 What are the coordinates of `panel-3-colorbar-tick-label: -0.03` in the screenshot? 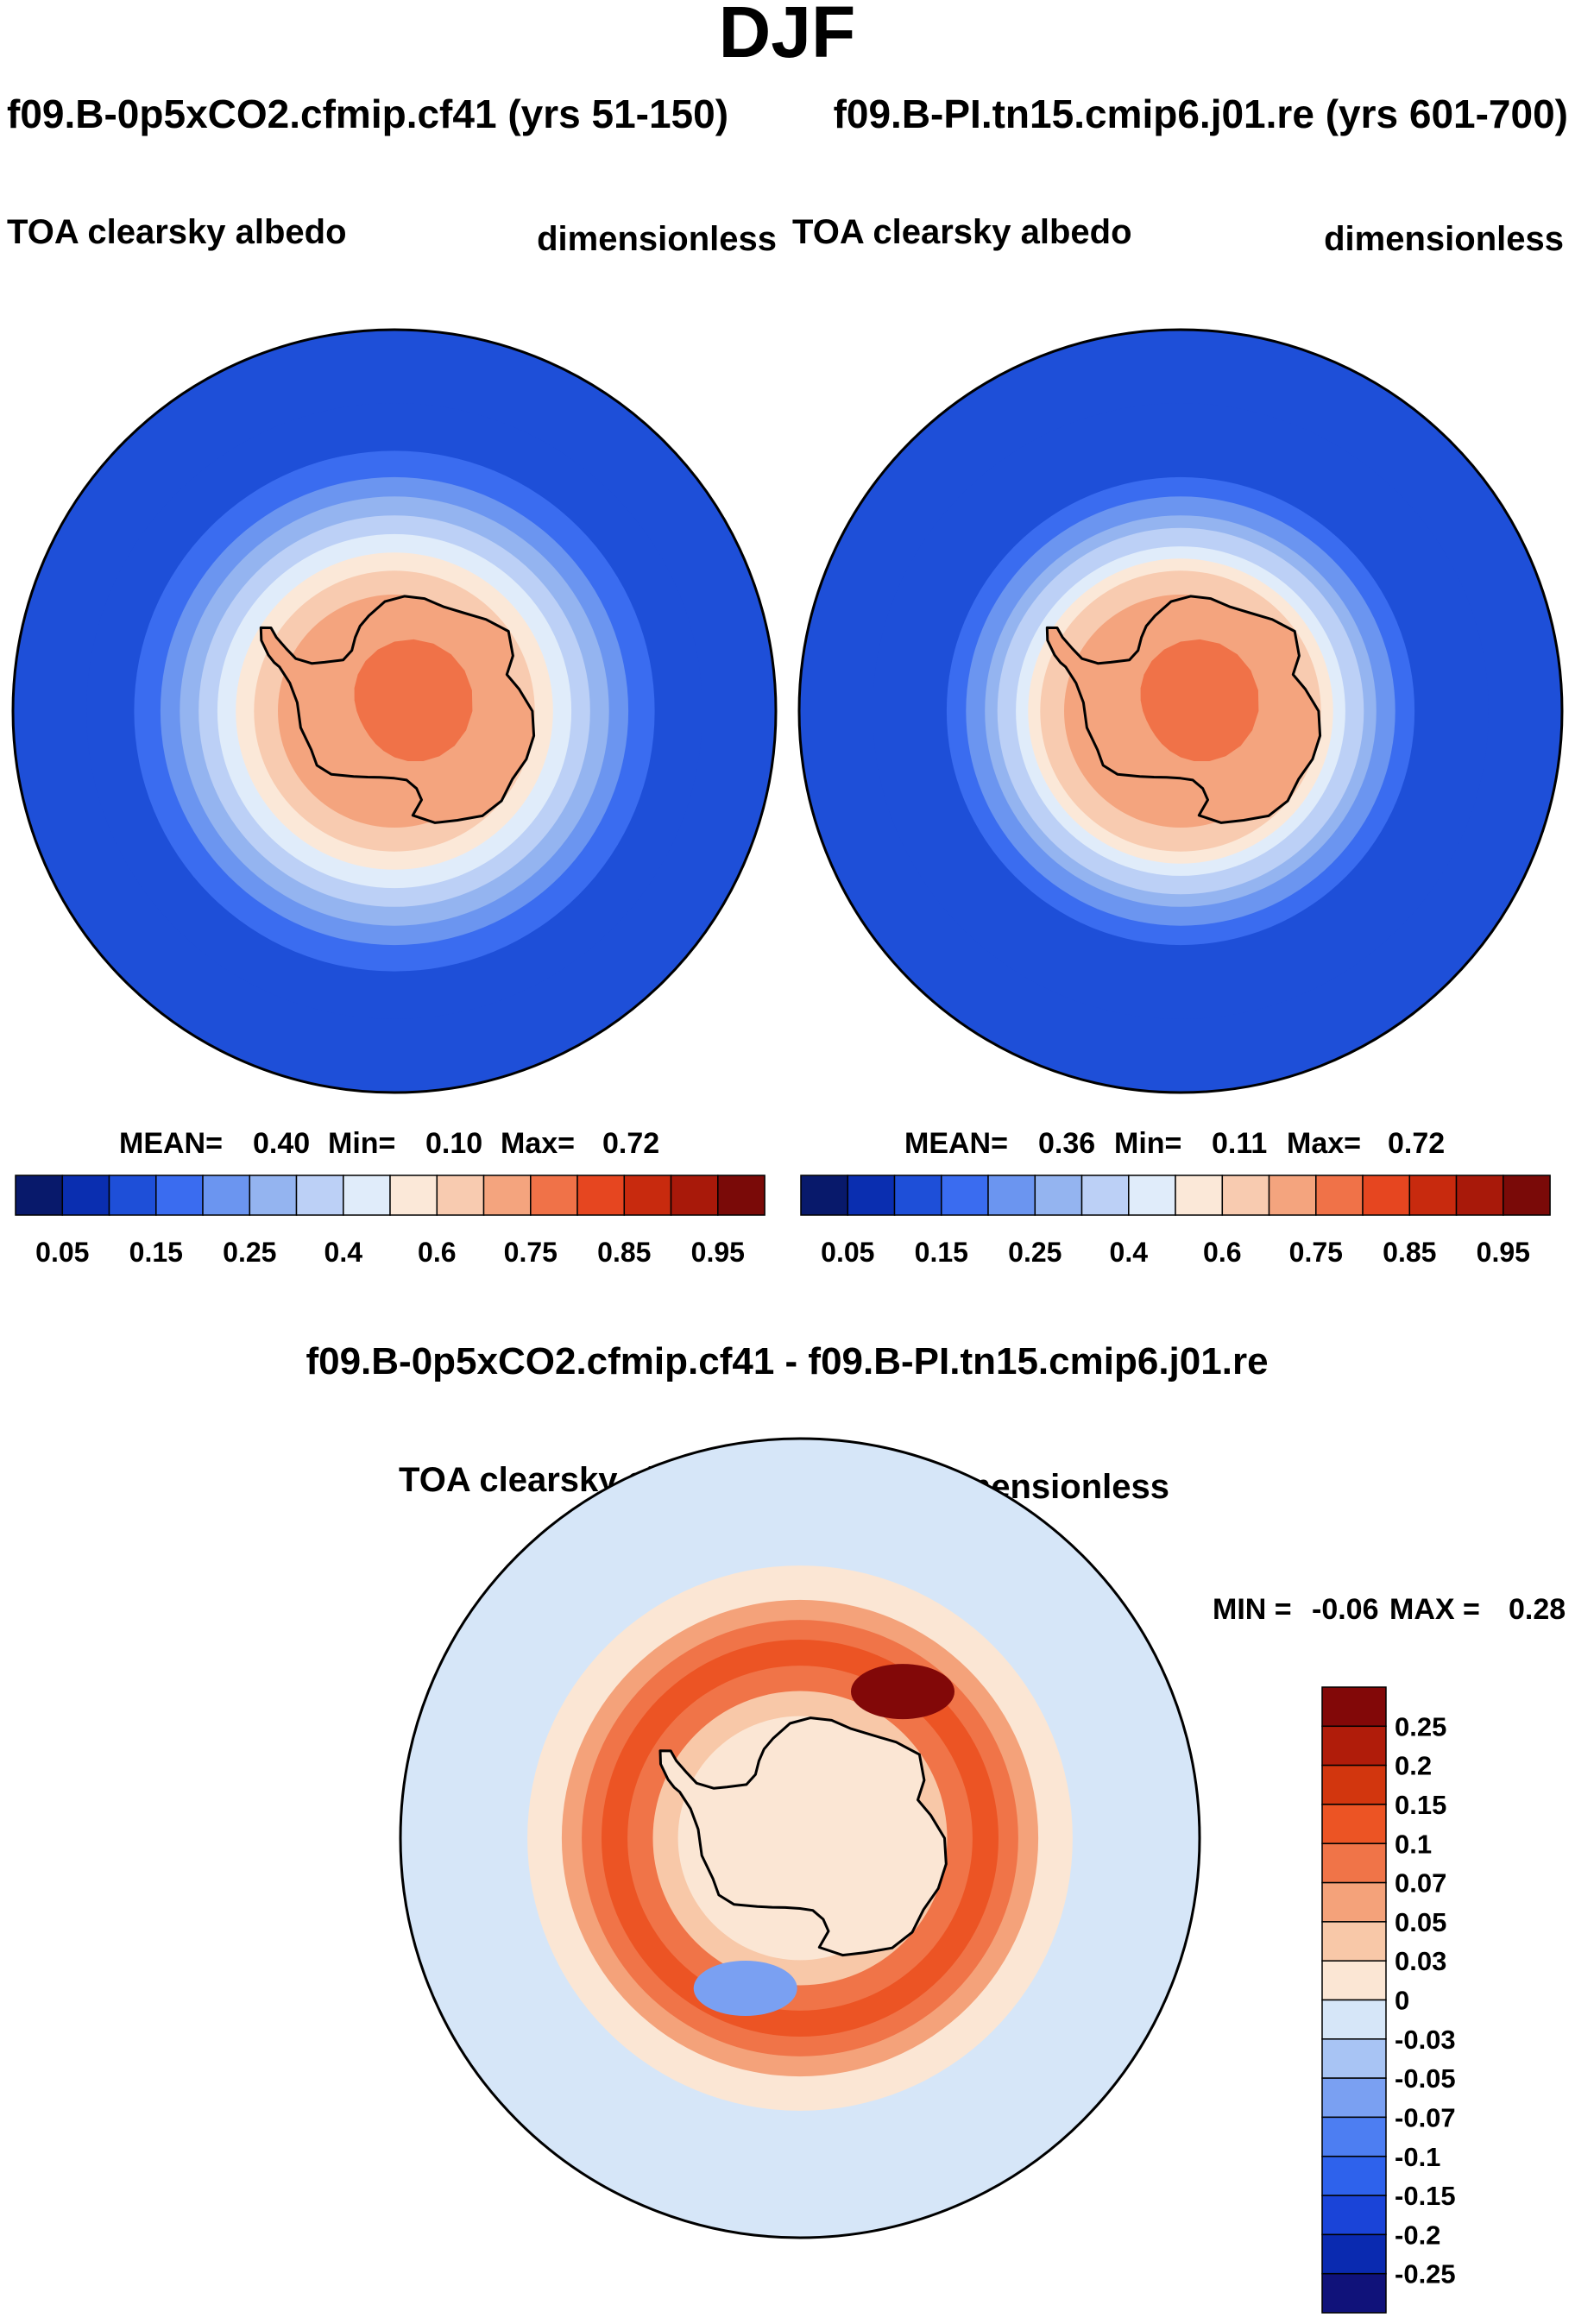 It's located at (1426, 2040).